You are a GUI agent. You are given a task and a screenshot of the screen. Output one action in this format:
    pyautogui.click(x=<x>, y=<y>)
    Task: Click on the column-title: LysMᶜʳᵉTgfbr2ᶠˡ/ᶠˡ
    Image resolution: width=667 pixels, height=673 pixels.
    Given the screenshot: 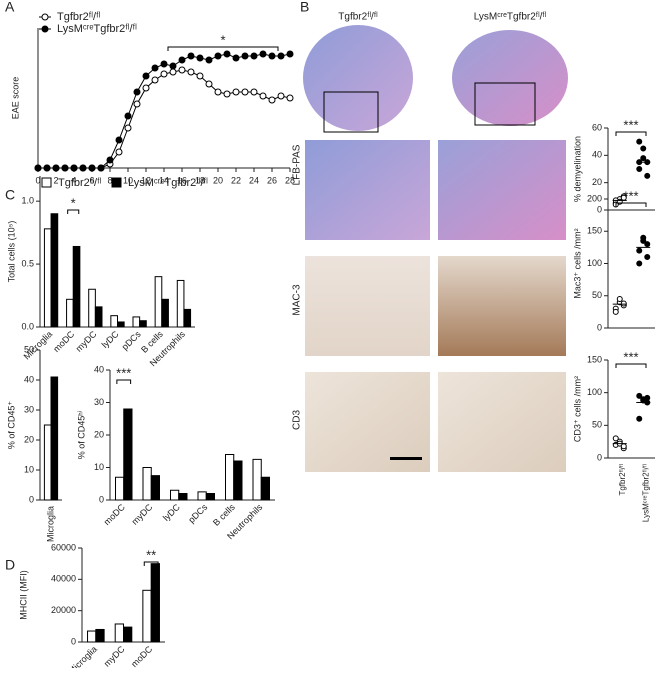 What is the action you would take?
    pyautogui.click(x=510, y=17)
    